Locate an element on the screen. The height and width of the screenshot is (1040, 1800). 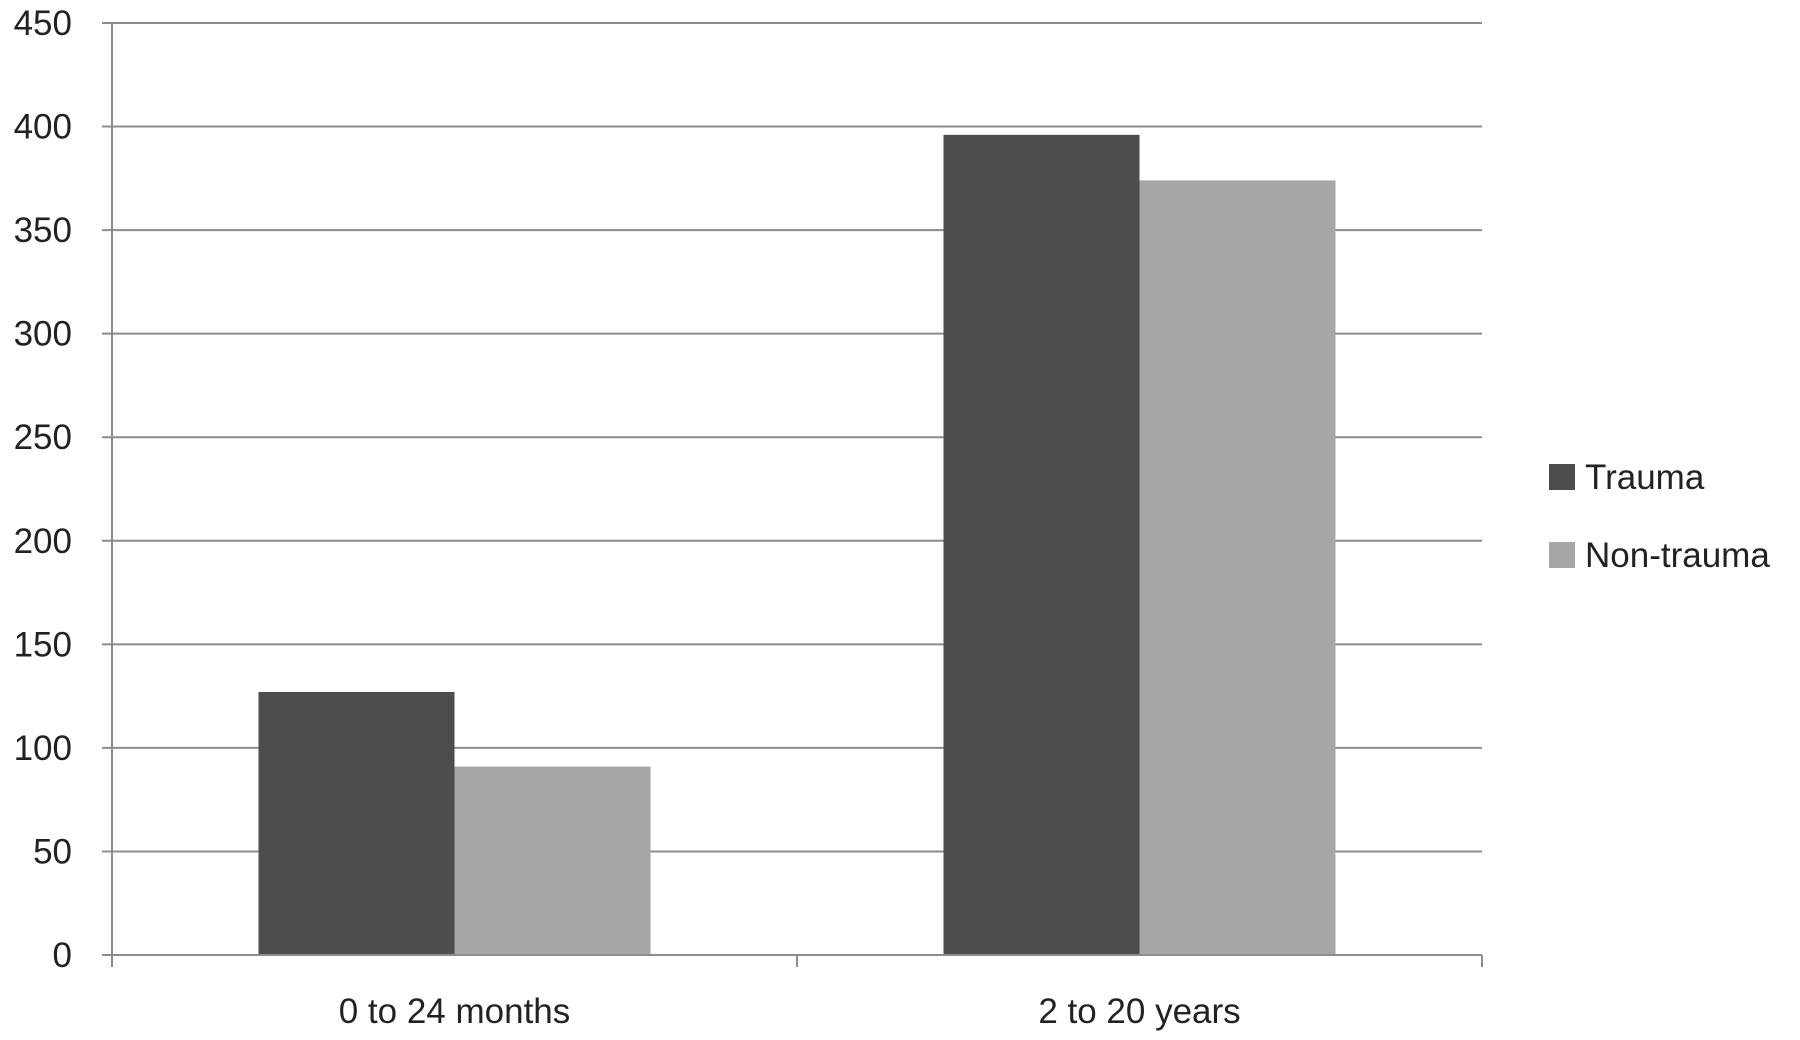
y-tick-label: 250 is located at coordinates (43, 437).